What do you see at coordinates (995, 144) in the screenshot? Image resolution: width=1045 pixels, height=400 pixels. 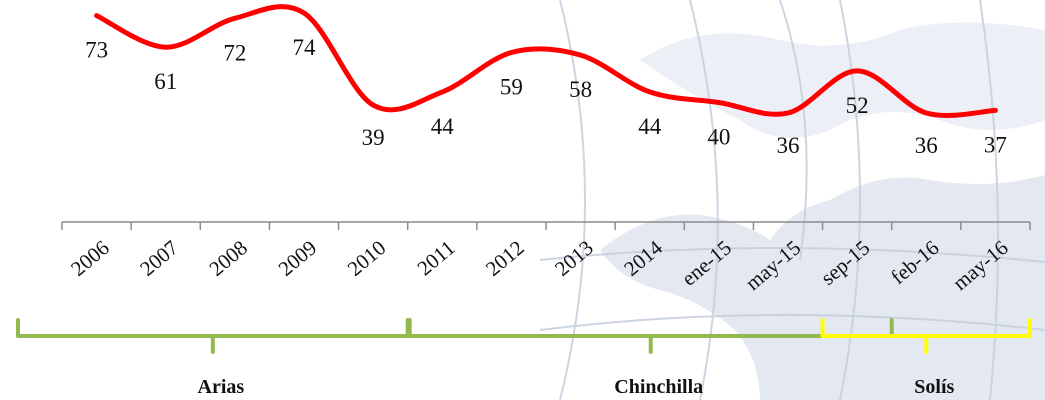 I see `data-label: 37` at bounding box center [995, 144].